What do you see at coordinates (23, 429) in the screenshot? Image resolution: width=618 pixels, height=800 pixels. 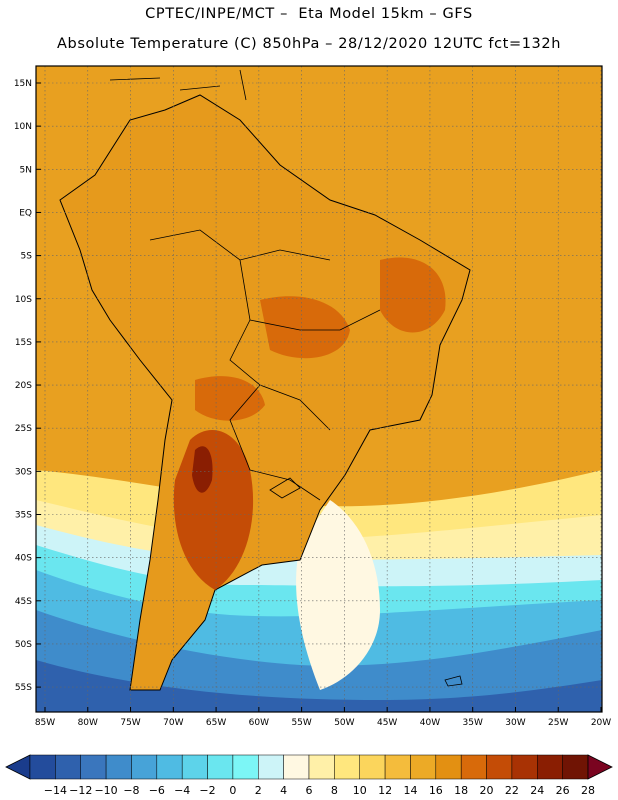 I see `lat-label: 25S` at bounding box center [23, 429].